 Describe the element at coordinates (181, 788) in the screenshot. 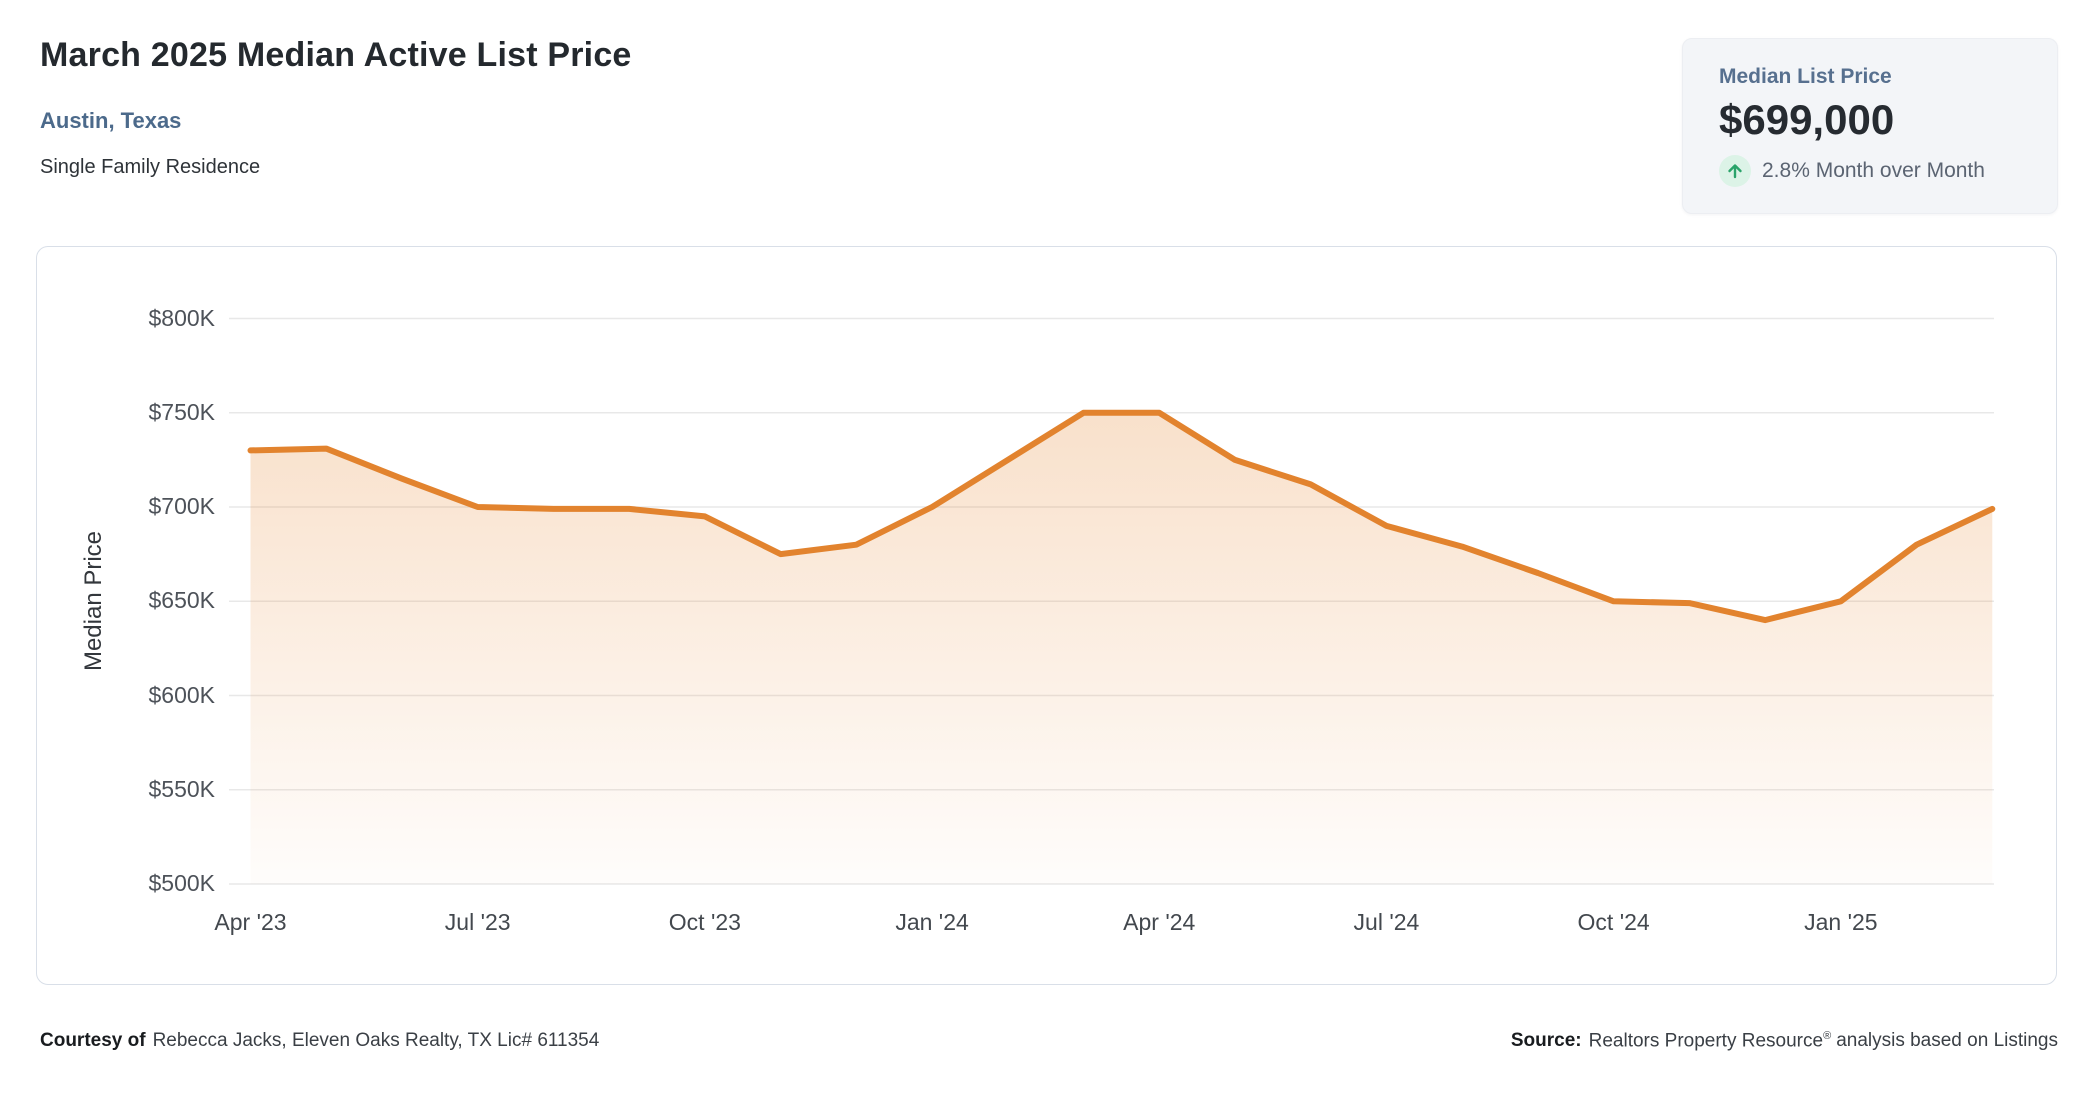

I see `y-axis-tick-label: $550K` at that location.